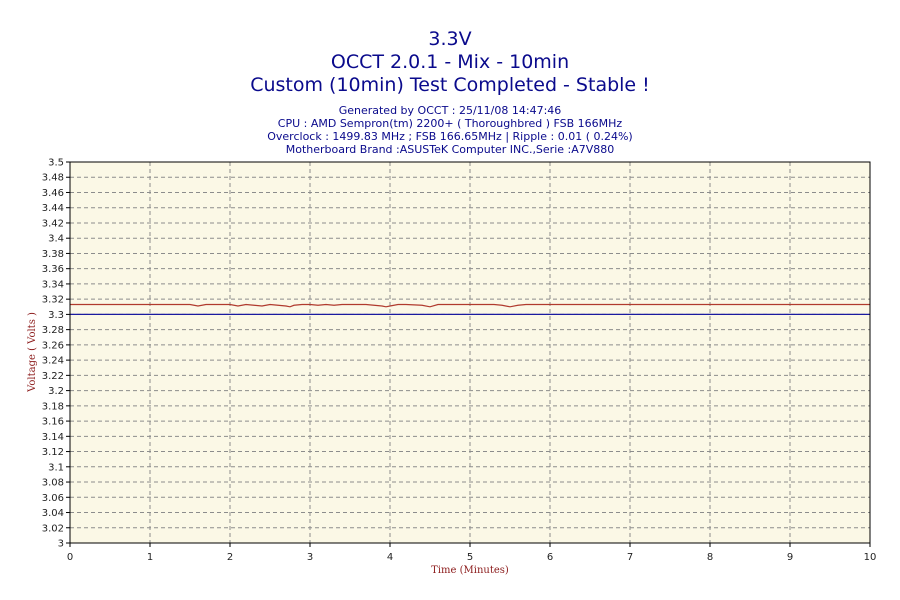 Image resolution: width=900 pixels, height=600 pixels. Describe the element at coordinates (53, 345) in the screenshot. I see `y-tick-label: 3.26` at that location.